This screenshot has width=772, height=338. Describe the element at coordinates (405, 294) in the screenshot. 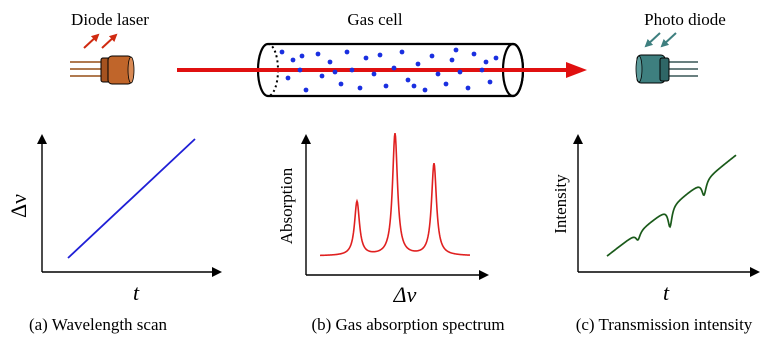

I see `x-axis-label: Δν` at that location.